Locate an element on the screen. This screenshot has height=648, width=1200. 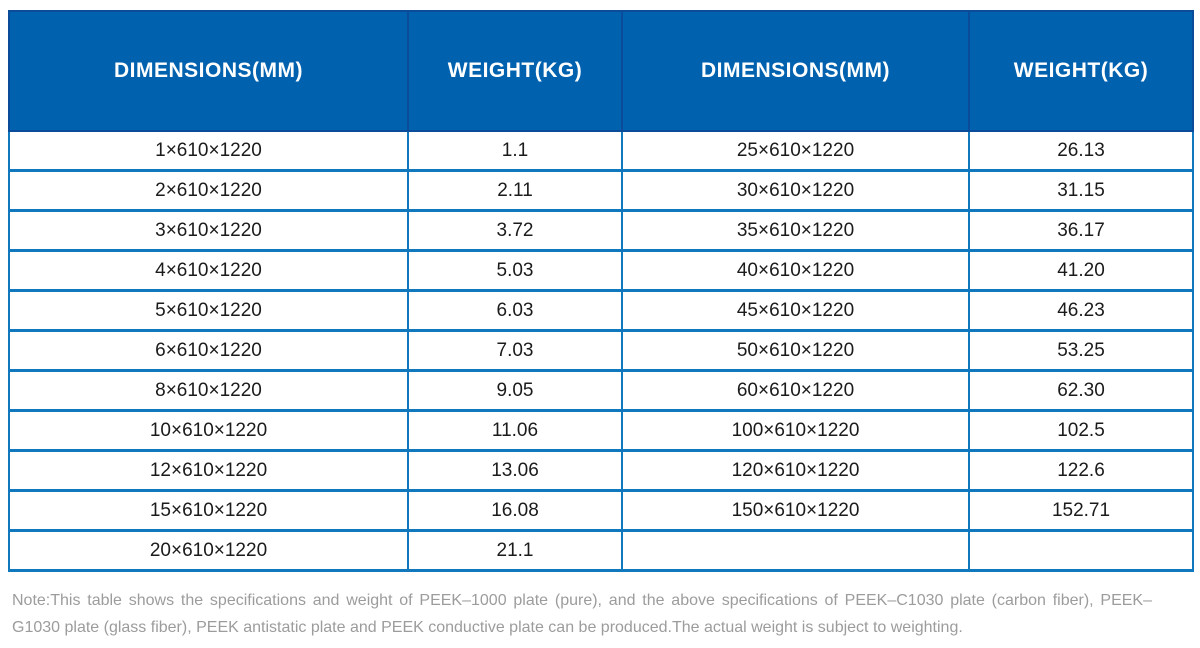
table-row: 4×610×1220 5.03 40×610×1220 41.20 is located at coordinates (601, 270).